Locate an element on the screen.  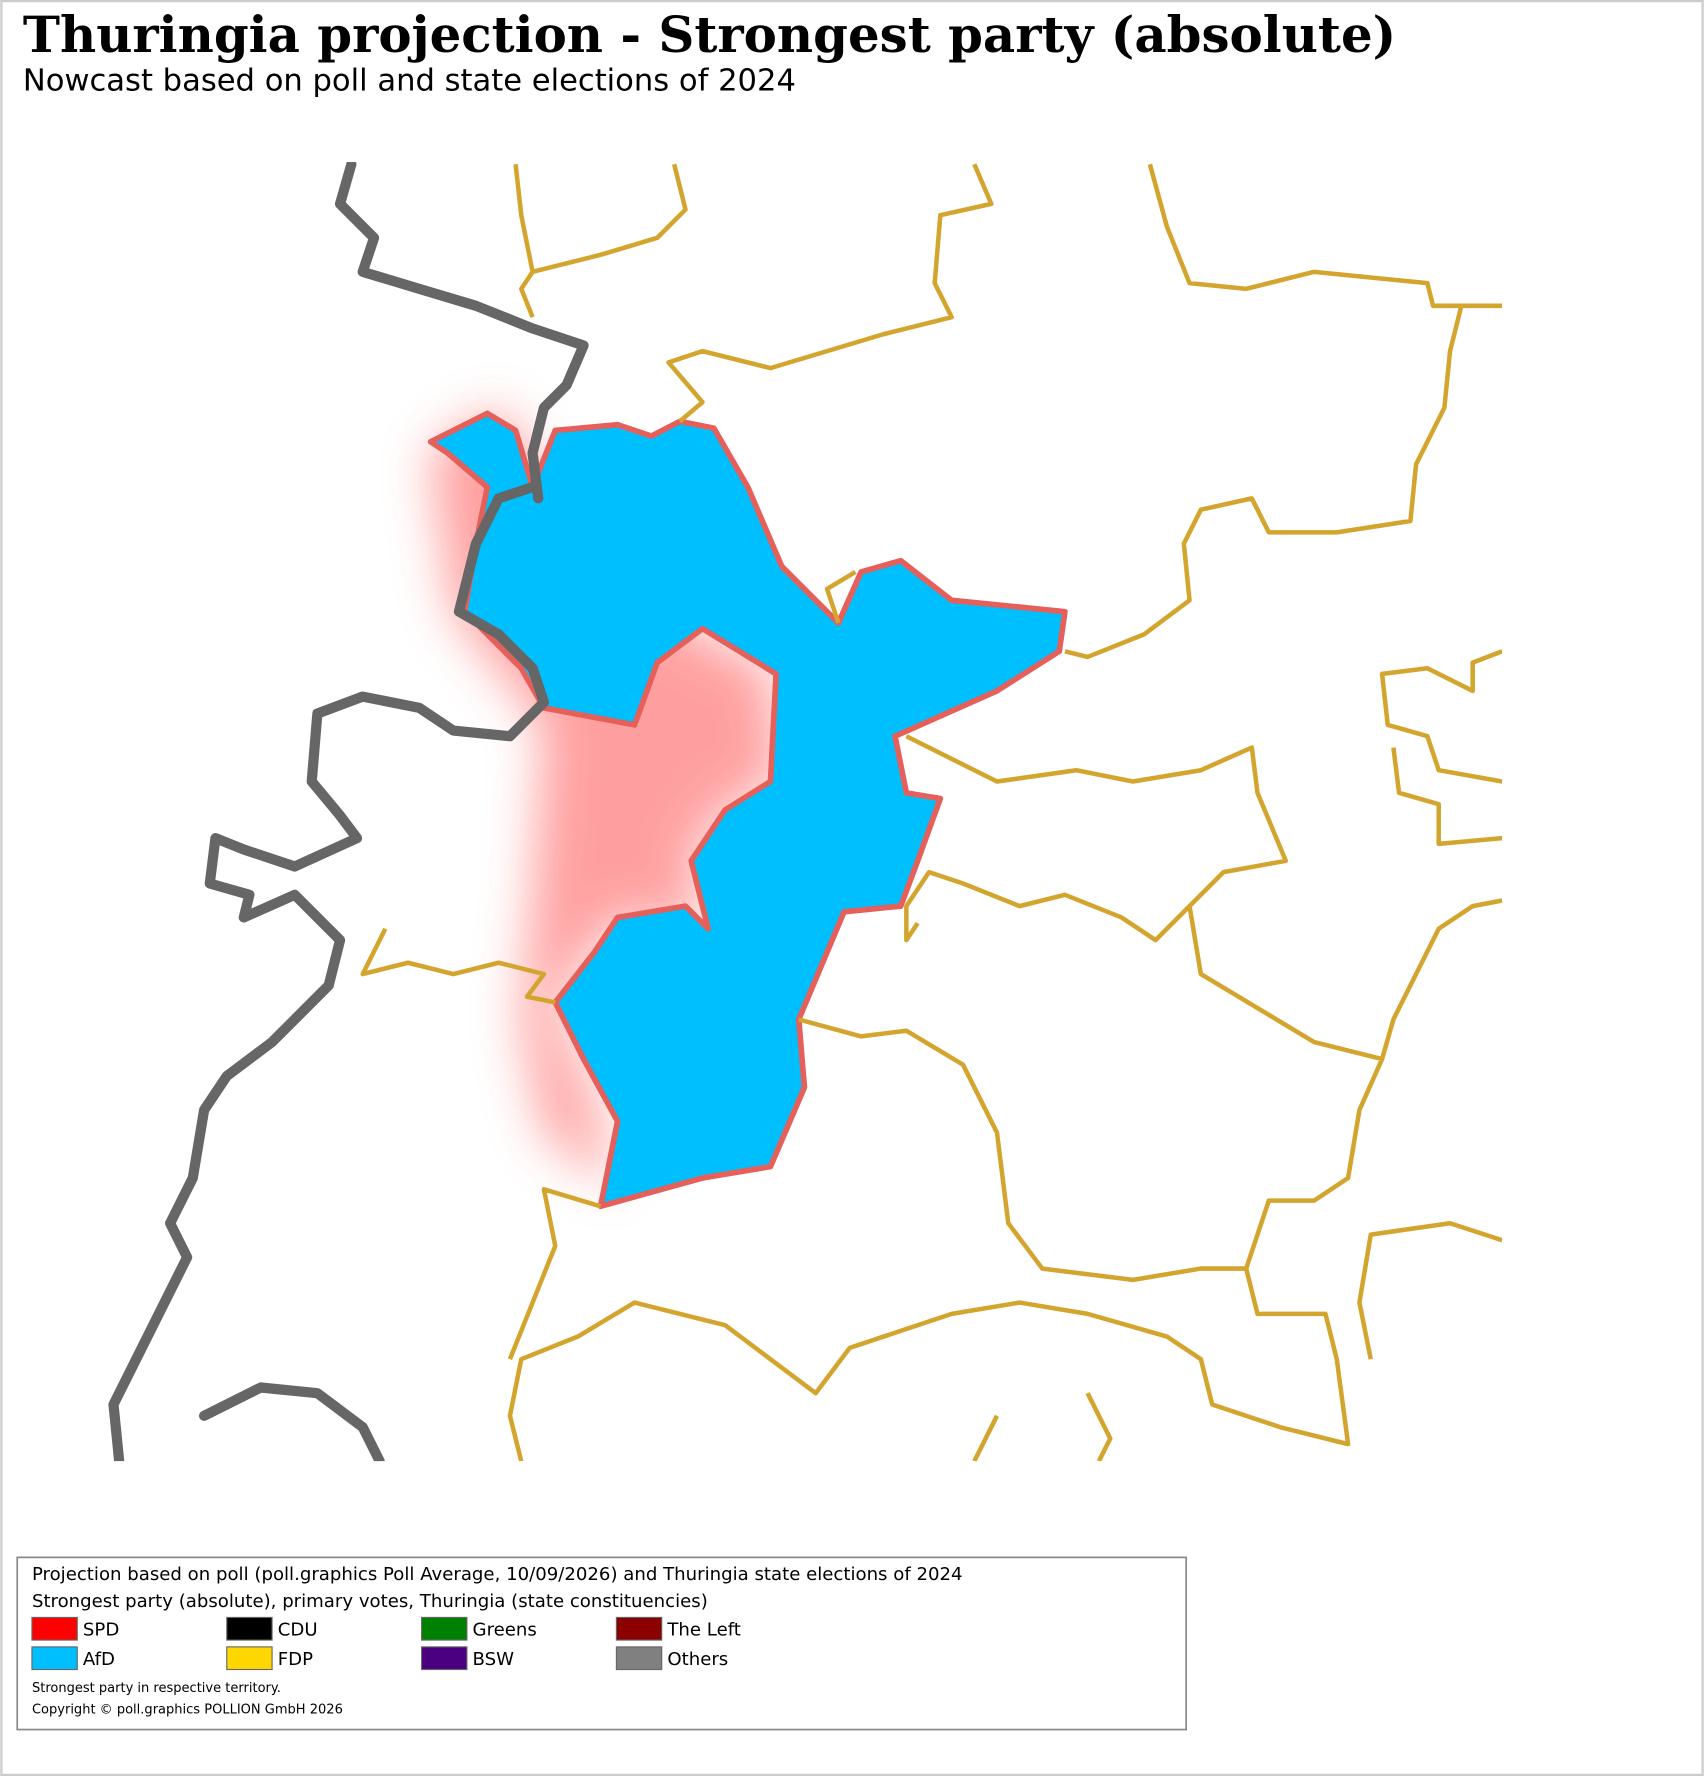
legend-label: BSW is located at coordinates (494, 1659).